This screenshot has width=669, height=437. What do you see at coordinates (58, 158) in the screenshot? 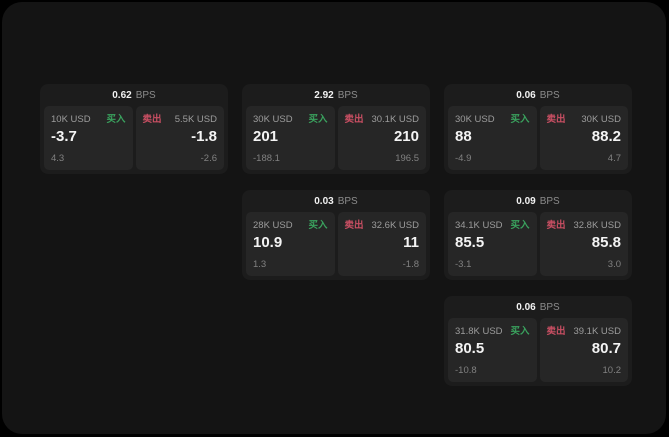
I see `buy-sub-value: 4.3` at bounding box center [58, 158].